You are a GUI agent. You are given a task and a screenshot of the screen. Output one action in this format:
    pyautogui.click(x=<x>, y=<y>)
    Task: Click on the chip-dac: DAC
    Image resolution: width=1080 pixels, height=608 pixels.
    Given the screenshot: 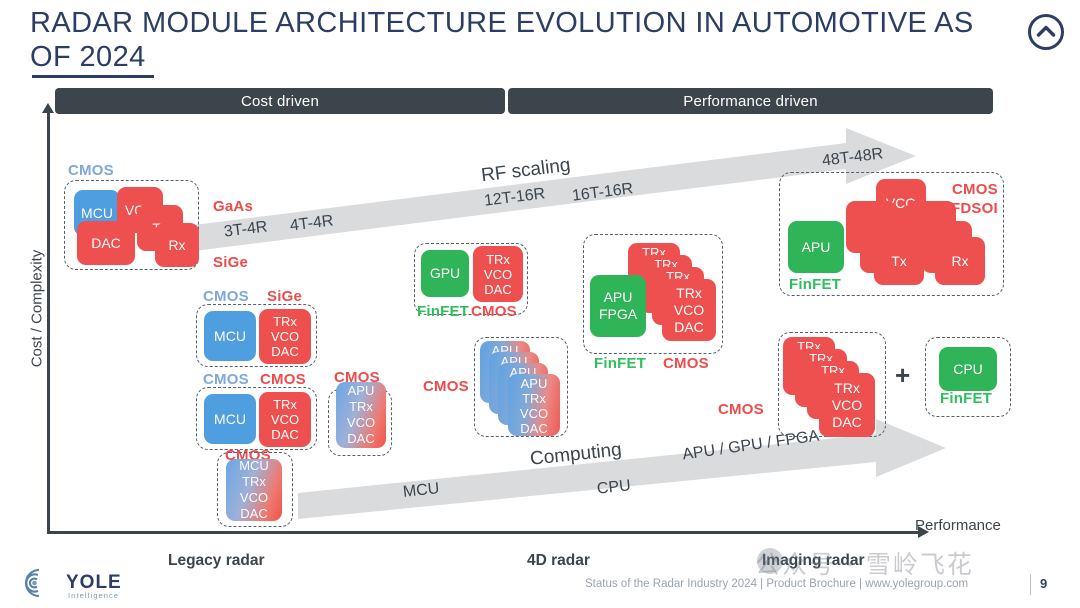 What is the action you would take?
    pyautogui.click(x=106, y=243)
    